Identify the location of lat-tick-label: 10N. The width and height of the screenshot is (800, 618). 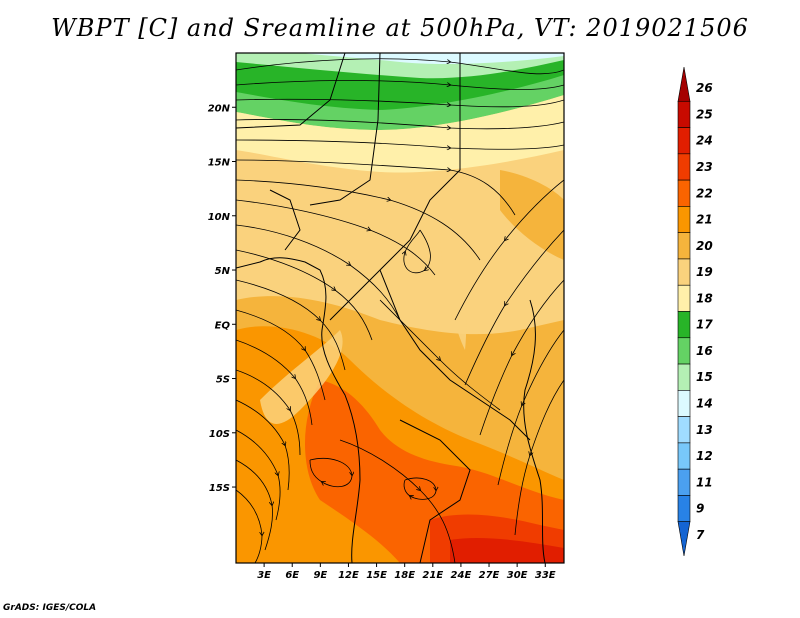
(219, 217).